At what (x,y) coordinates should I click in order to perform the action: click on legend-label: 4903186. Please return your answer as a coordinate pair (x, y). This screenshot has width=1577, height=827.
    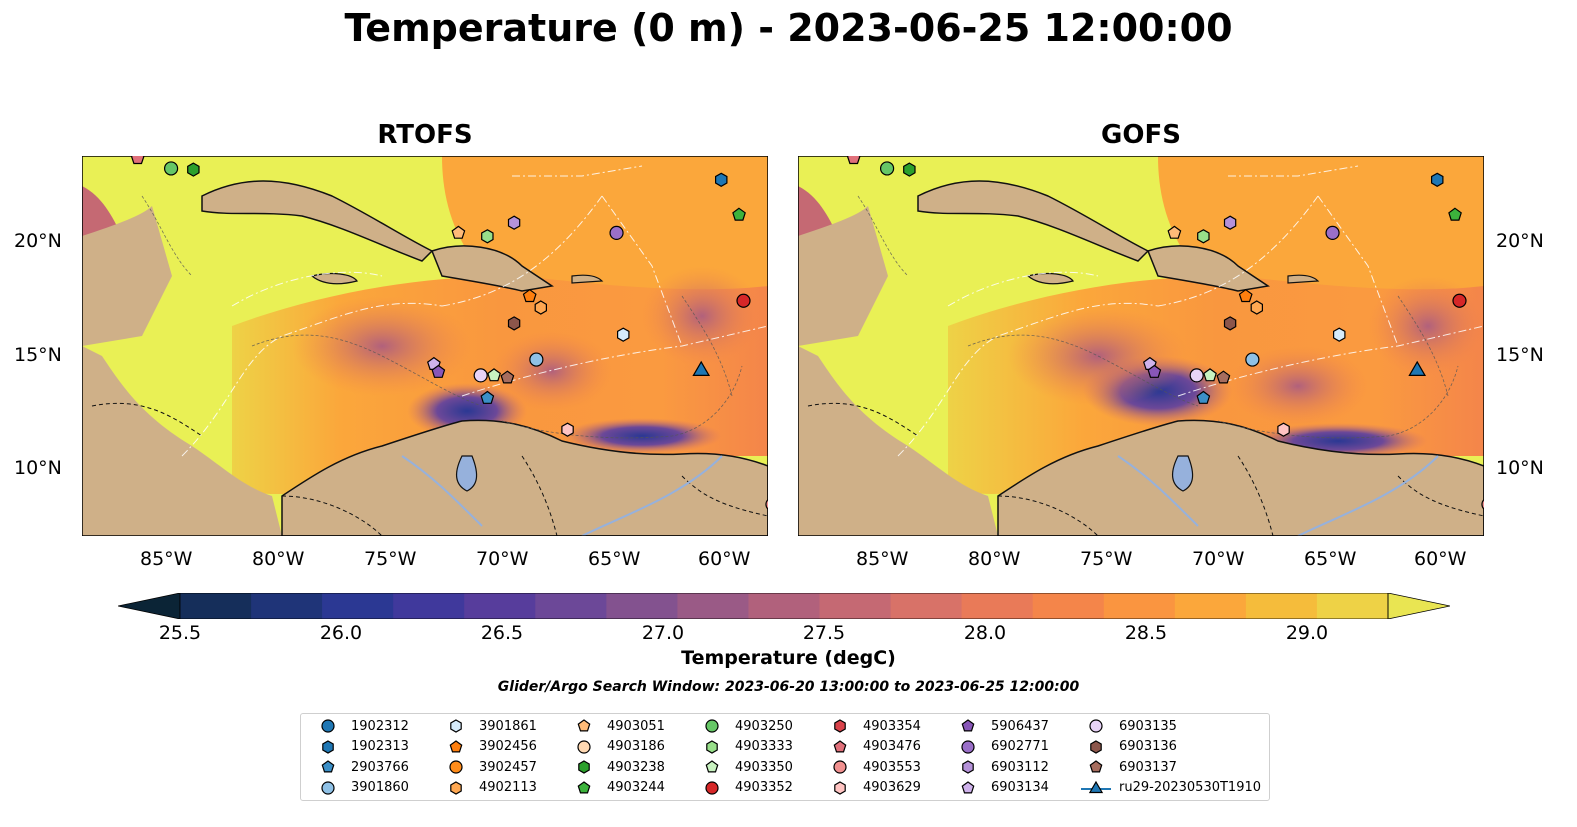
    Looking at the image, I should click on (636, 746).